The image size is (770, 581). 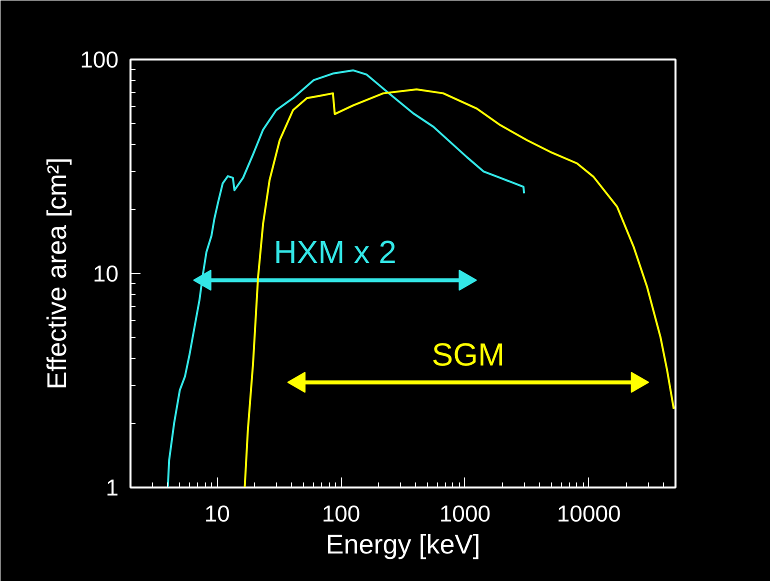 What do you see at coordinates (217, 513) in the screenshot?
I see `x-tick-label: 10` at bounding box center [217, 513].